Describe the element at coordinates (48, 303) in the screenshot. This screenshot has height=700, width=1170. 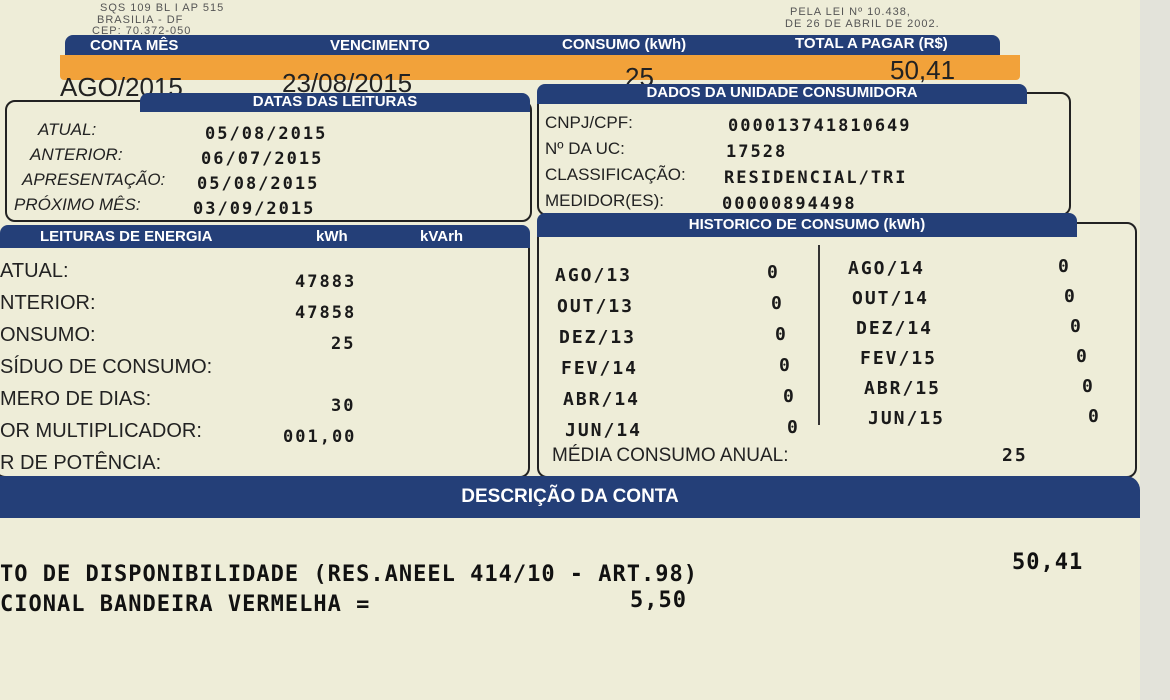
I see `leituras-label: NTERIOR:` at that location.